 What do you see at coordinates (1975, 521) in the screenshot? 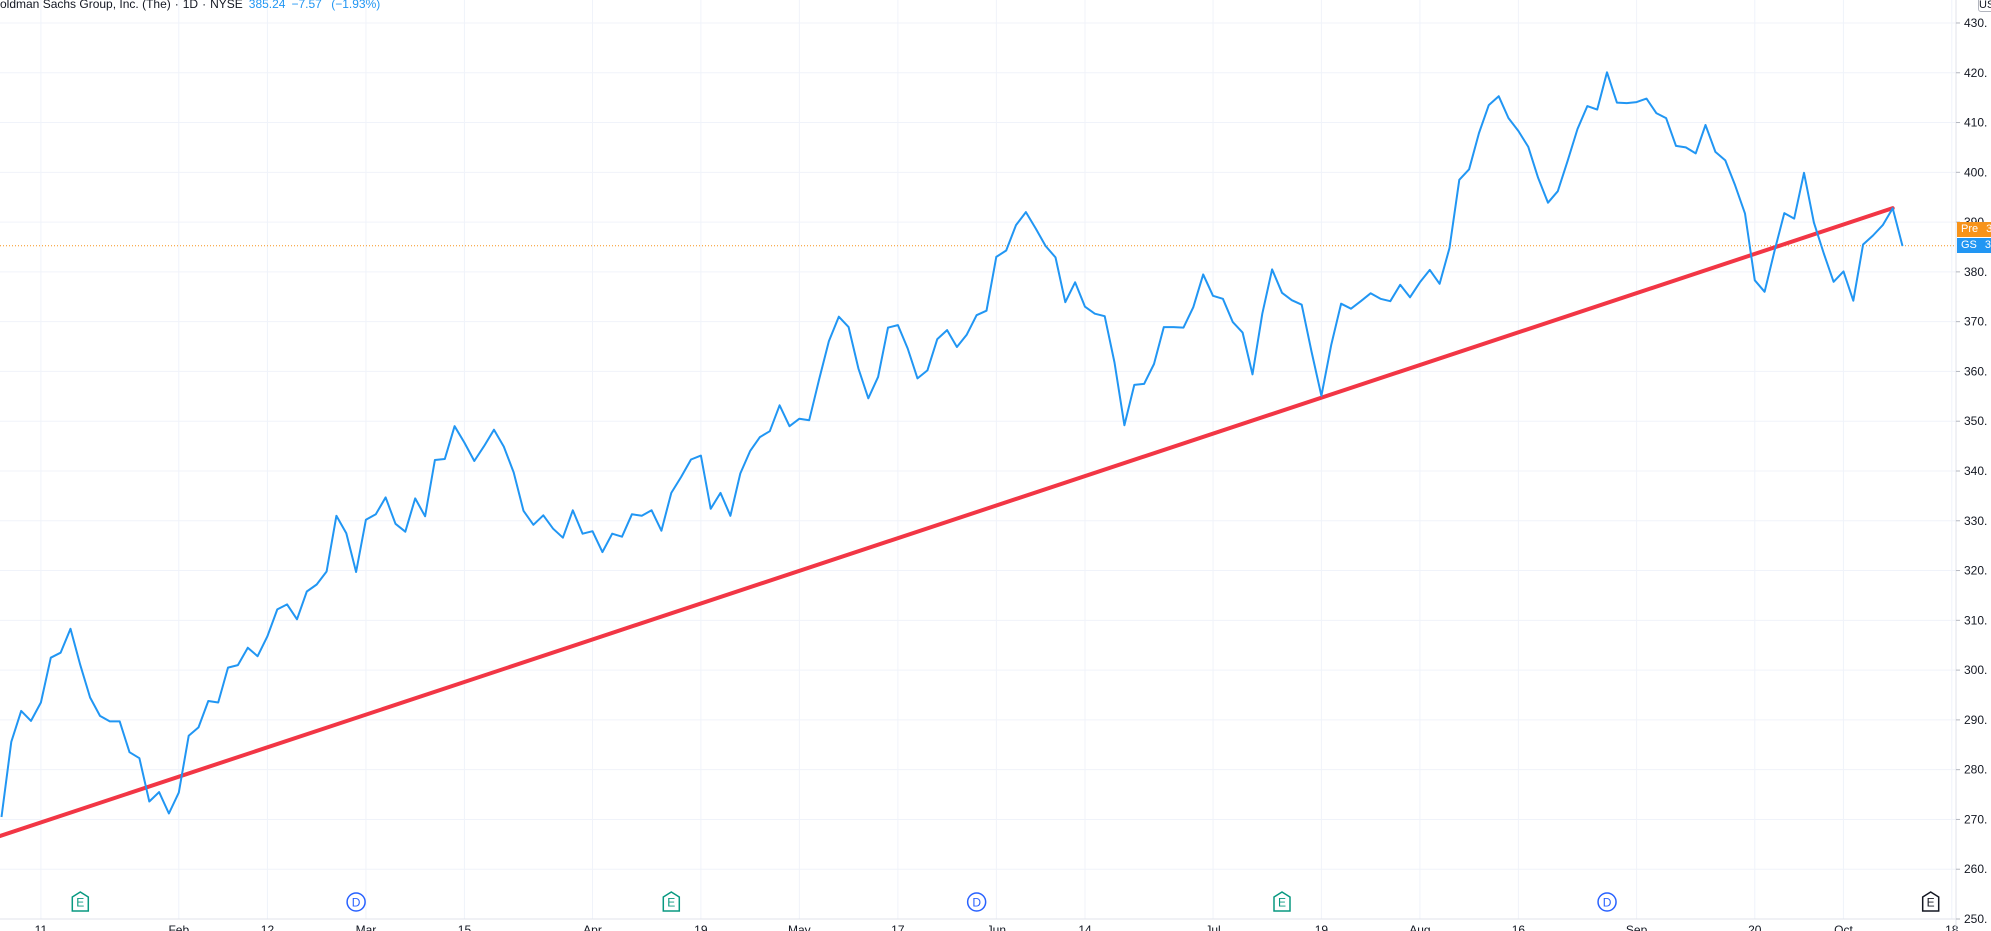
I see `price-tick-label: 330.` at bounding box center [1975, 521].